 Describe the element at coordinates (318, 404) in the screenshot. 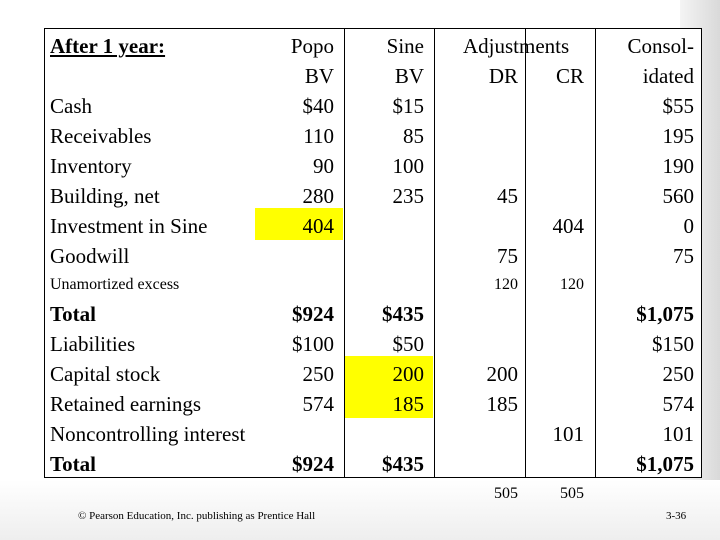

I see `popo-value: 574` at that location.